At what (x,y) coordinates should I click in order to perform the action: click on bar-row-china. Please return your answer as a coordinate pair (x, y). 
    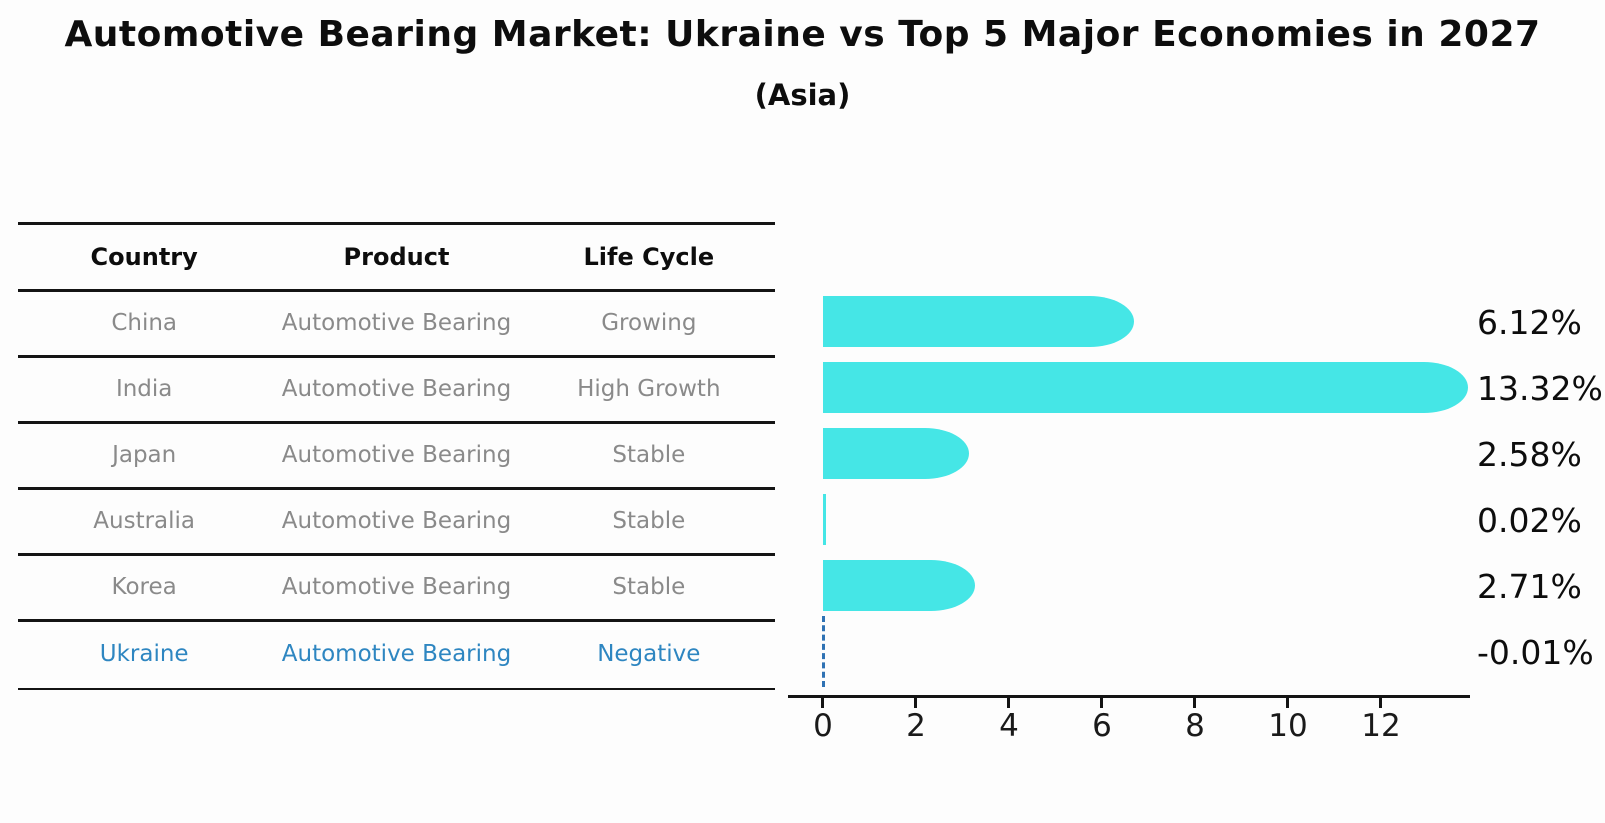
    Looking at the image, I should click on (1153, 322).